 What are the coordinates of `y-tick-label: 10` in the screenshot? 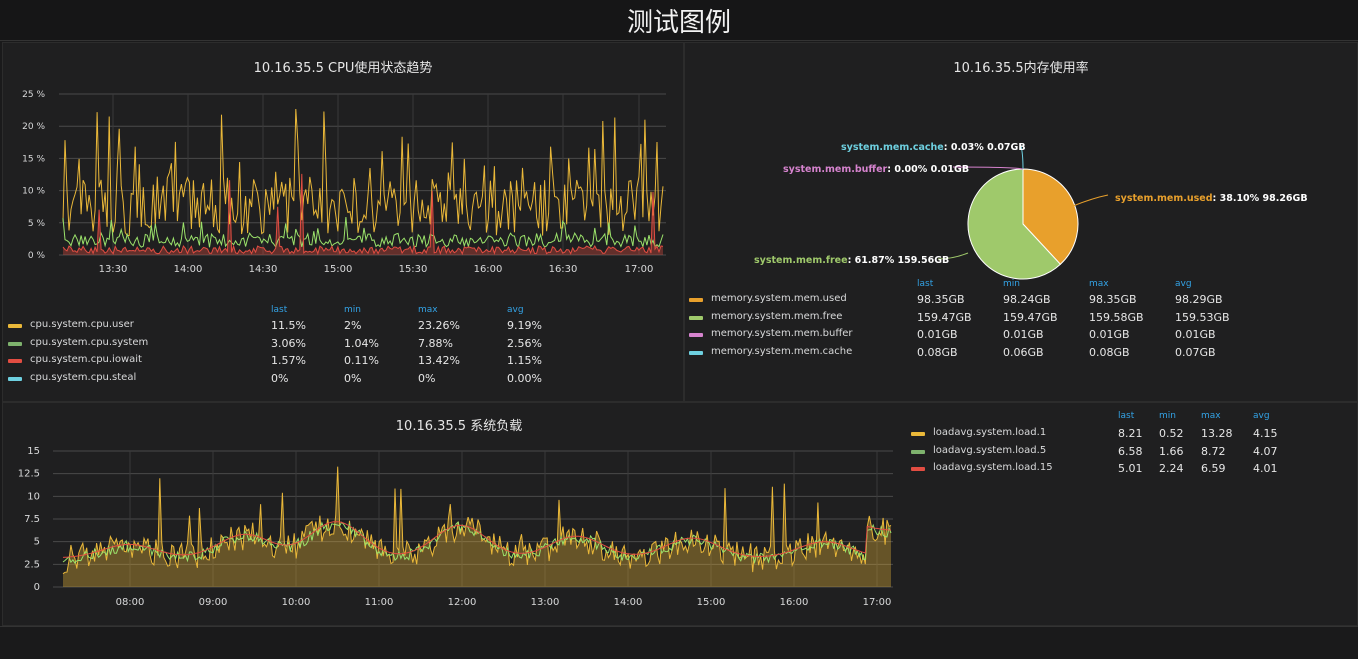 It's located at (33, 496).